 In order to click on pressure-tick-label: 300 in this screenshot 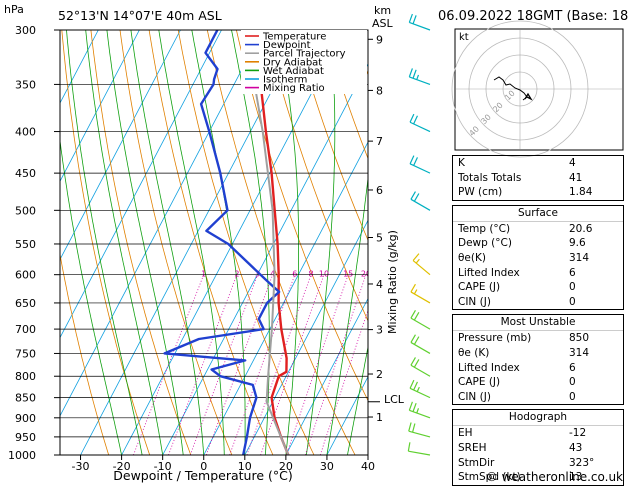, I will do `click(25, 30)`.